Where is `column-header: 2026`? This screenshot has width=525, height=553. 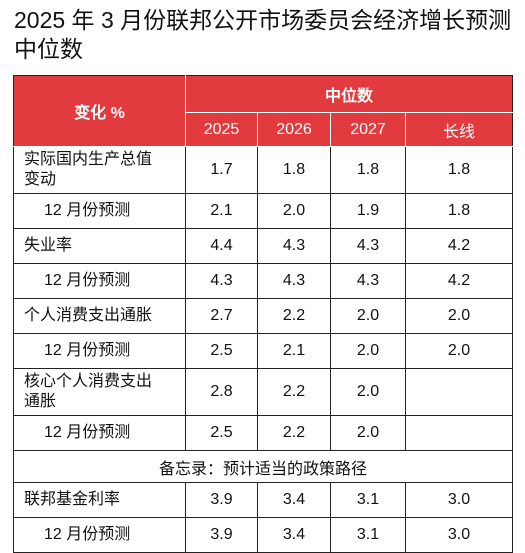 column-header: 2026 is located at coordinates (294, 129).